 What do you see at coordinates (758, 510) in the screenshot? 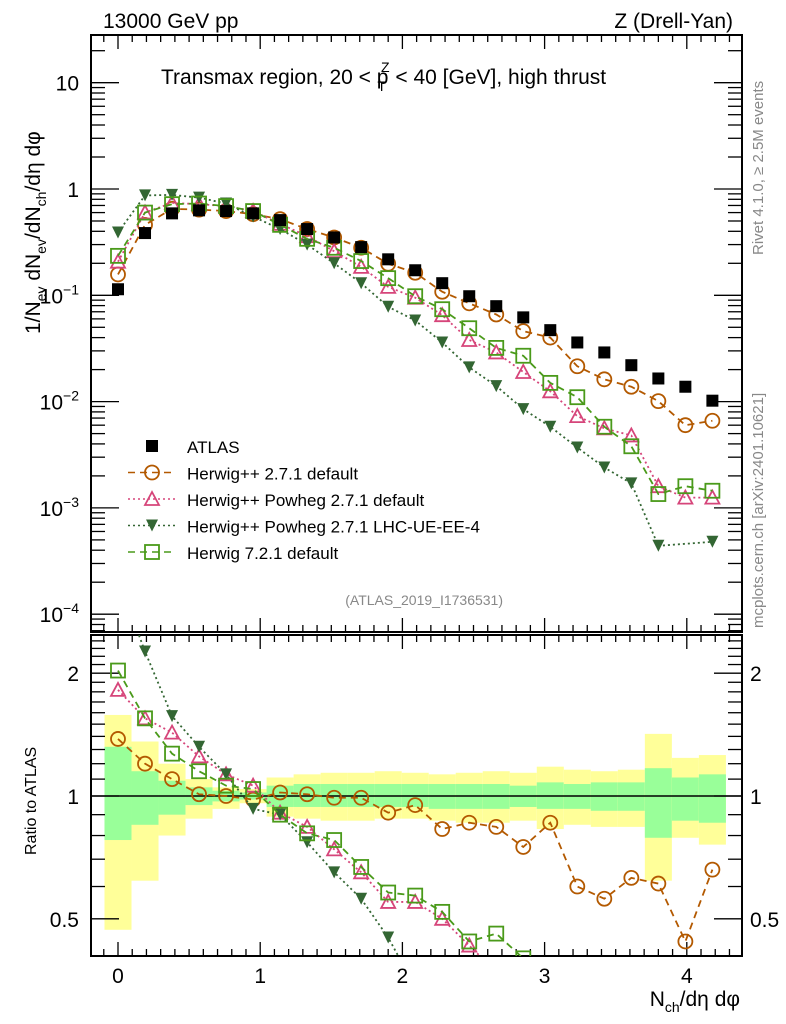
I see `mcplots-label: mcplots.cern.ch [arXiv:2401.10621]` at bounding box center [758, 510].